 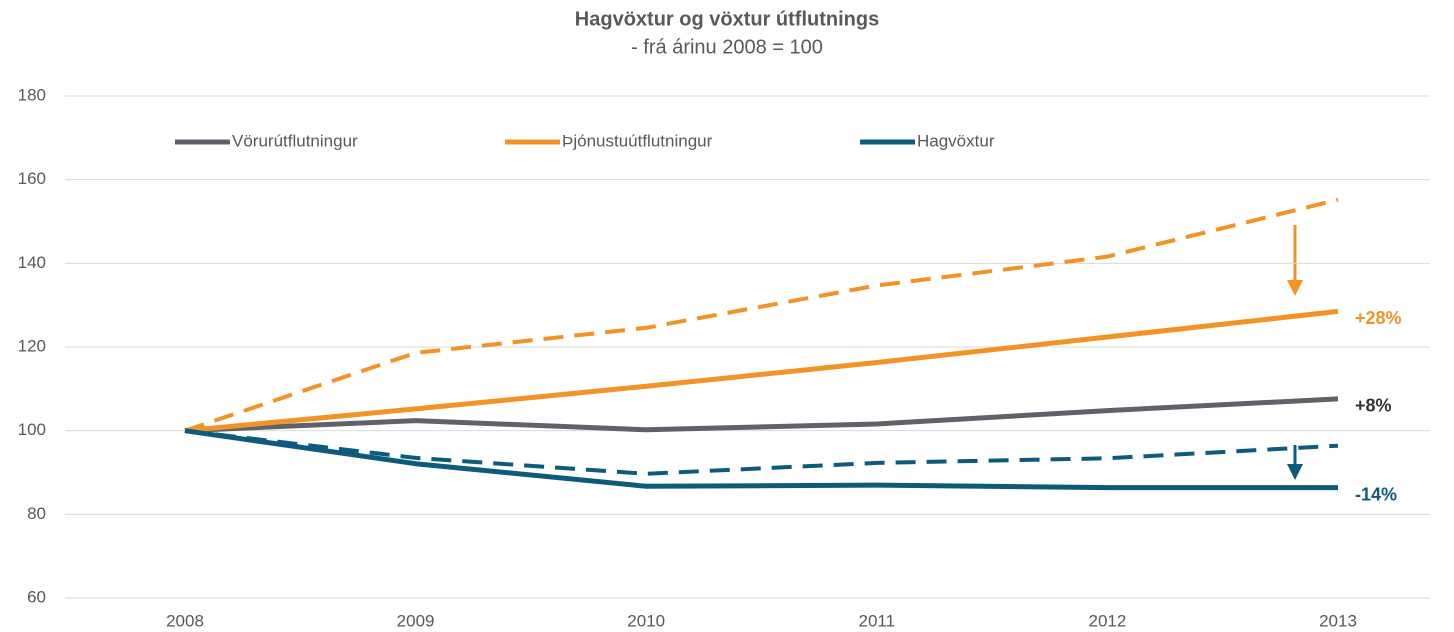 I want to click on y-tick-label: 160, so click(x=32, y=178).